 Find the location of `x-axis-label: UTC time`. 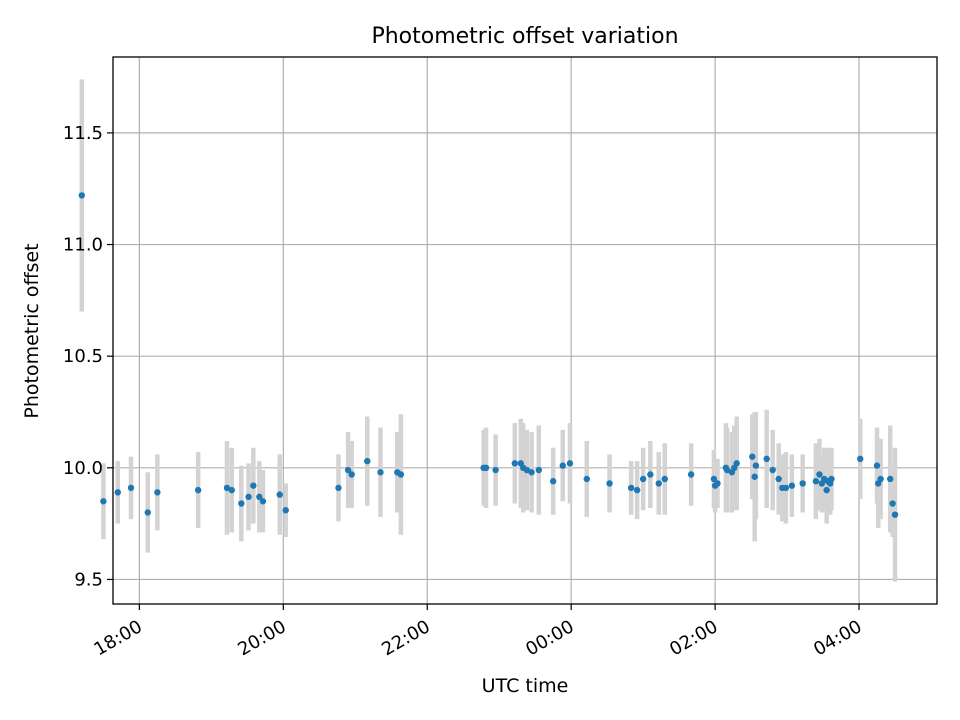

x-axis-label: UTC time is located at coordinates (525, 686).